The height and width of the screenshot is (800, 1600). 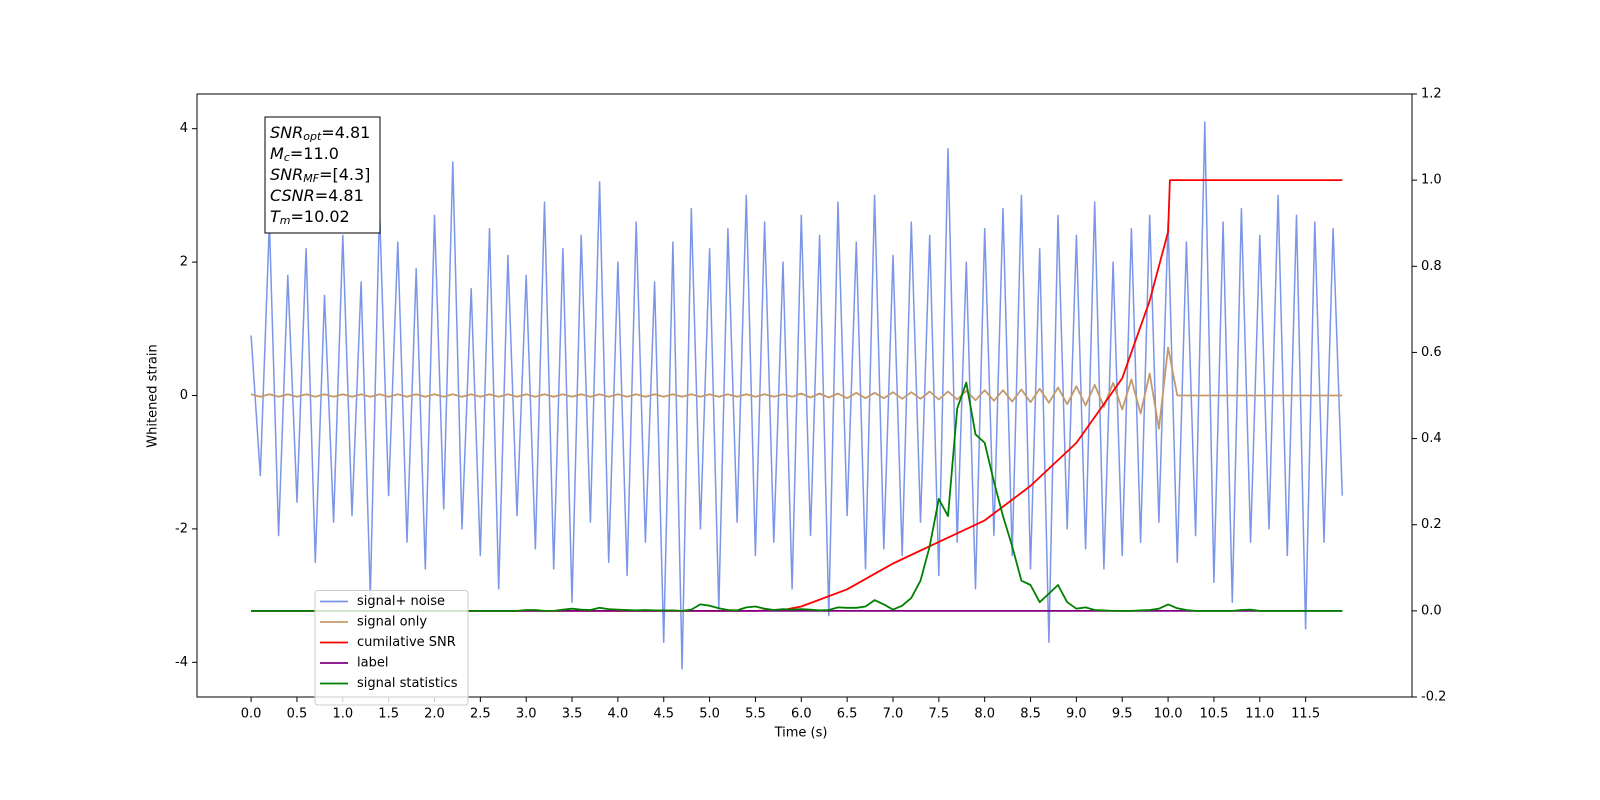 I want to click on x-tick-label: 7.0, so click(x=893, y=714).